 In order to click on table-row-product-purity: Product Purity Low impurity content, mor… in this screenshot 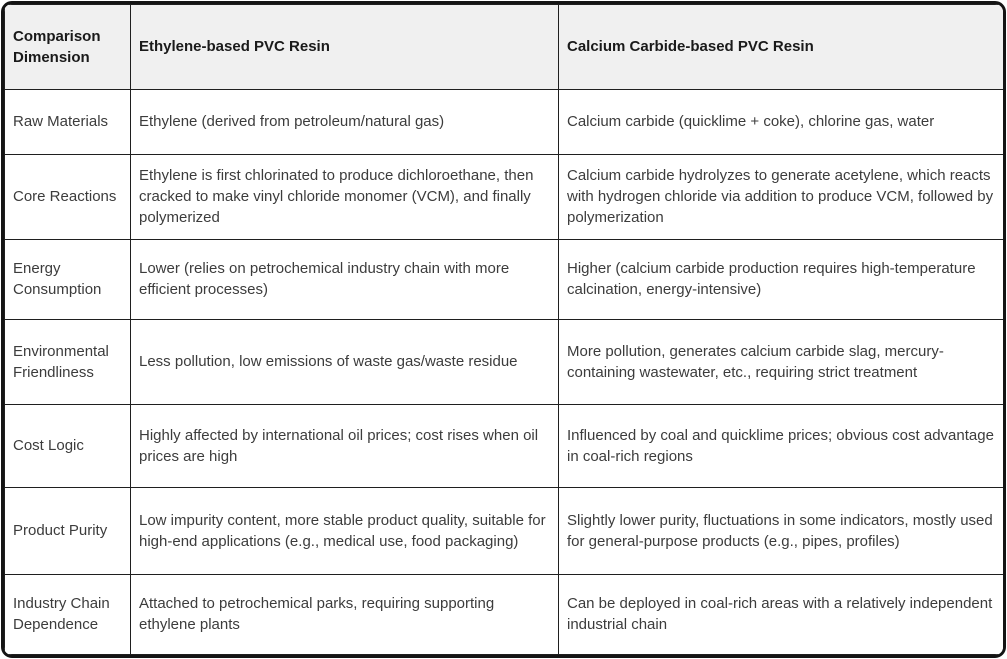, I will do `click(503, 530)`.